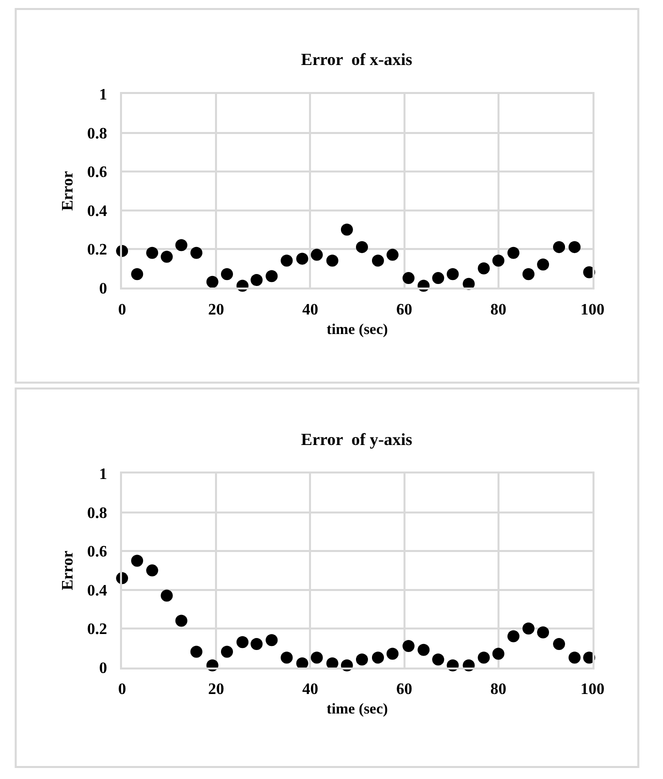 Image resolution: width=663 pixels, height=779 pixels. Describe the element at coordinates (357, 59) in the screenshot. I see `chart-title: Error of x-axis` at that location.